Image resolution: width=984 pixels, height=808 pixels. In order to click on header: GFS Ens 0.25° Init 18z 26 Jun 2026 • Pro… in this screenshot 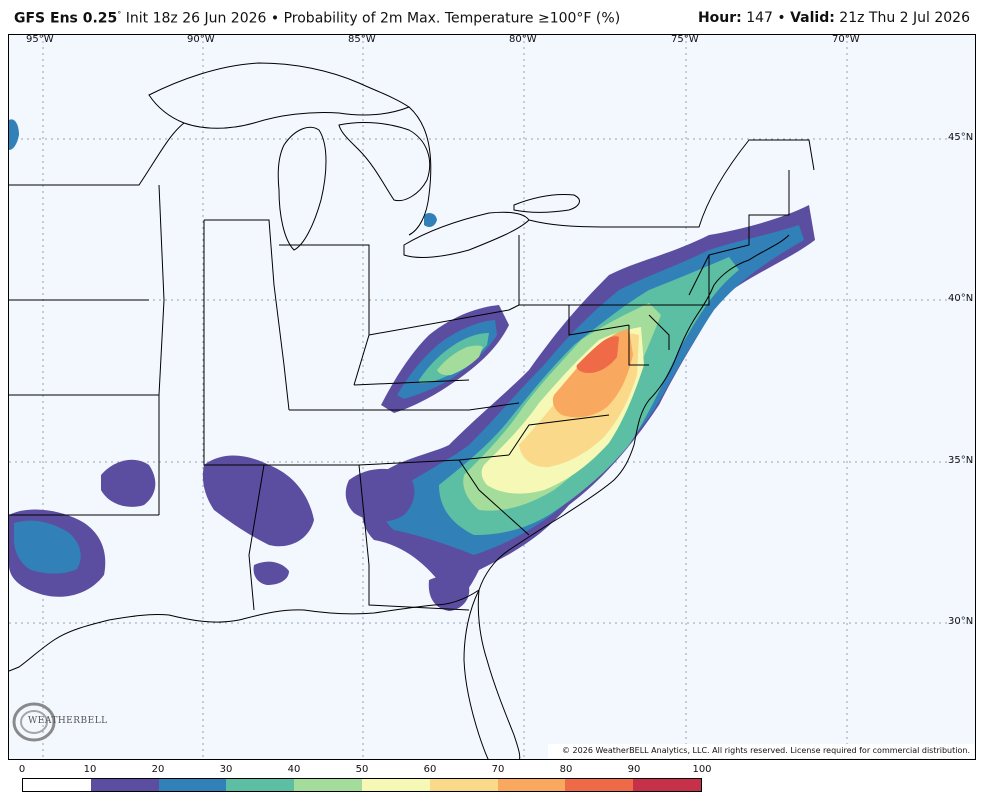, I will do `click(492, 17)`.